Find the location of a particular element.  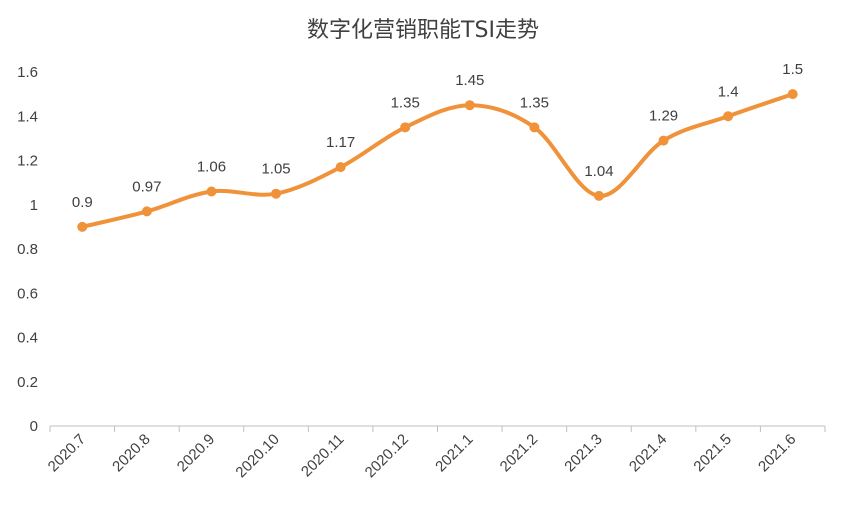

x-tick-label: 2021.5 is located at coordinates (712, 453).